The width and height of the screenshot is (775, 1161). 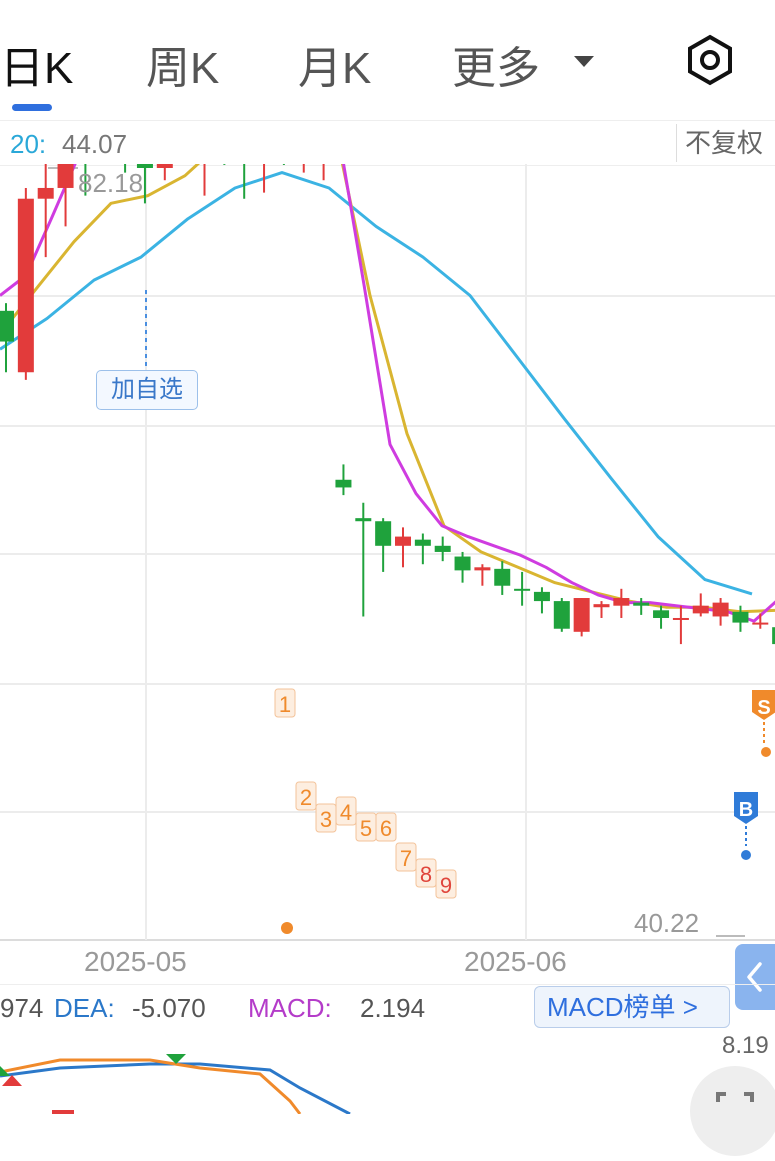 I want to click on svg-text: 5, so click(x=366, y=828).